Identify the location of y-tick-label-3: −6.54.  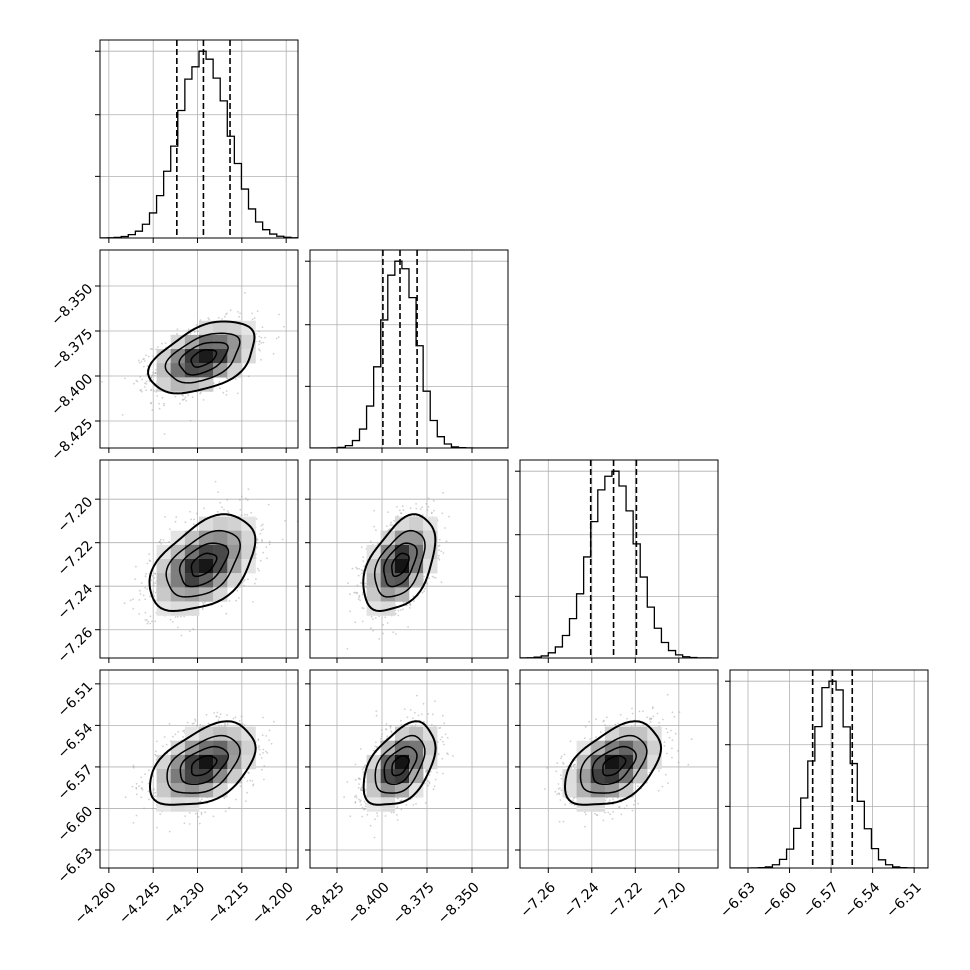
(76, 741).